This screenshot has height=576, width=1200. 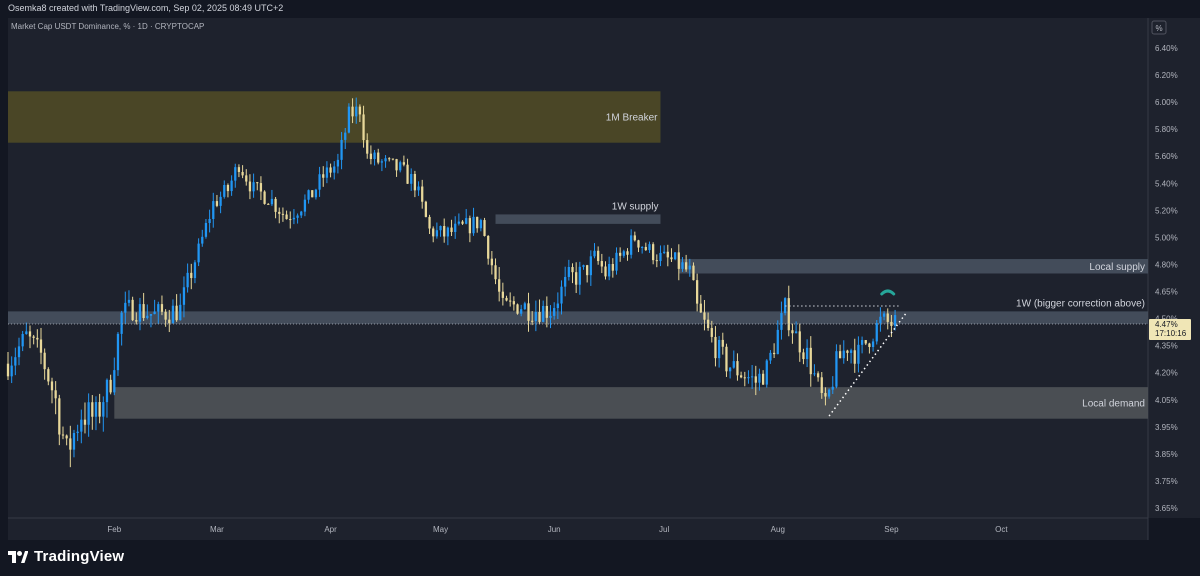 What do you see at coordinates (554, 529) in the screenshot?
I see `x-tick-label: Jun` at bounding box center [554, 529].